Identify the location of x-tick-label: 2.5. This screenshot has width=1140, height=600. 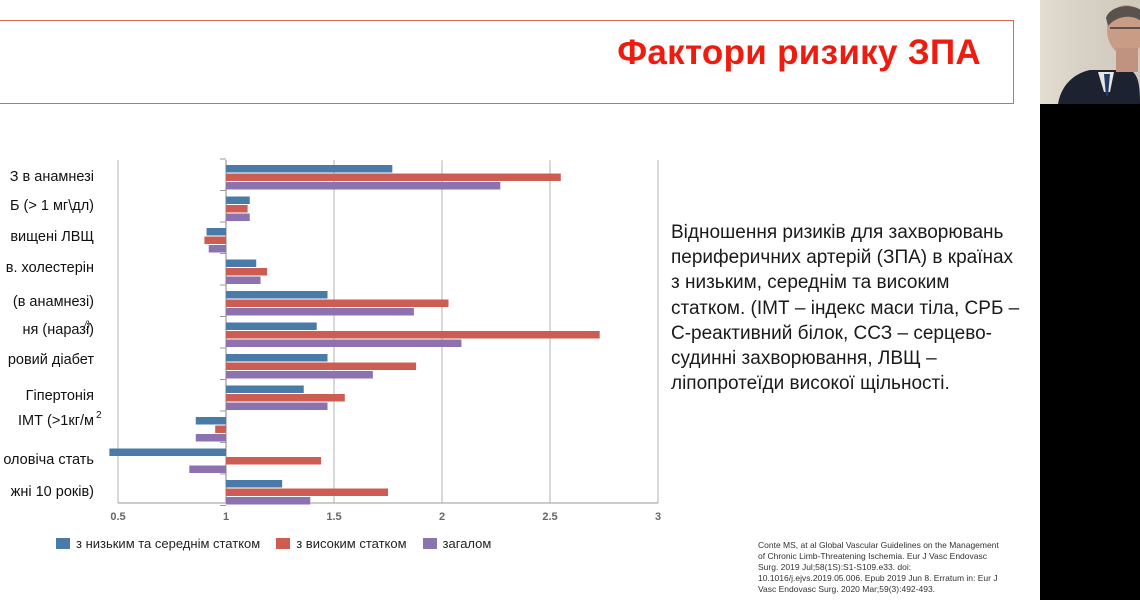
(549, 517).